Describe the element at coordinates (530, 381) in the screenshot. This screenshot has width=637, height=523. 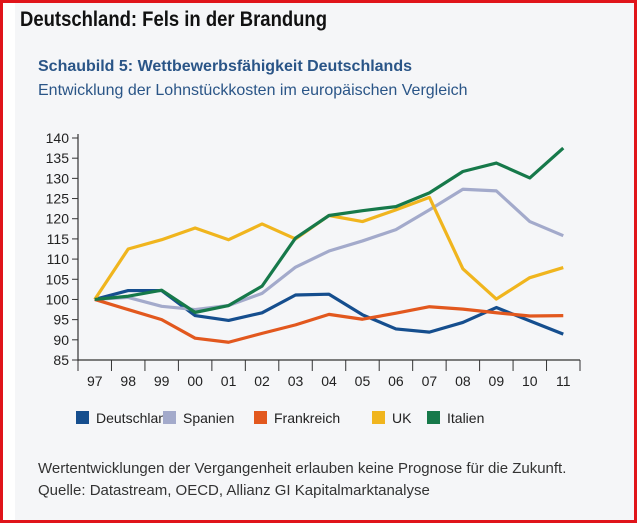
I see `x-tick-label: 10` at that location.